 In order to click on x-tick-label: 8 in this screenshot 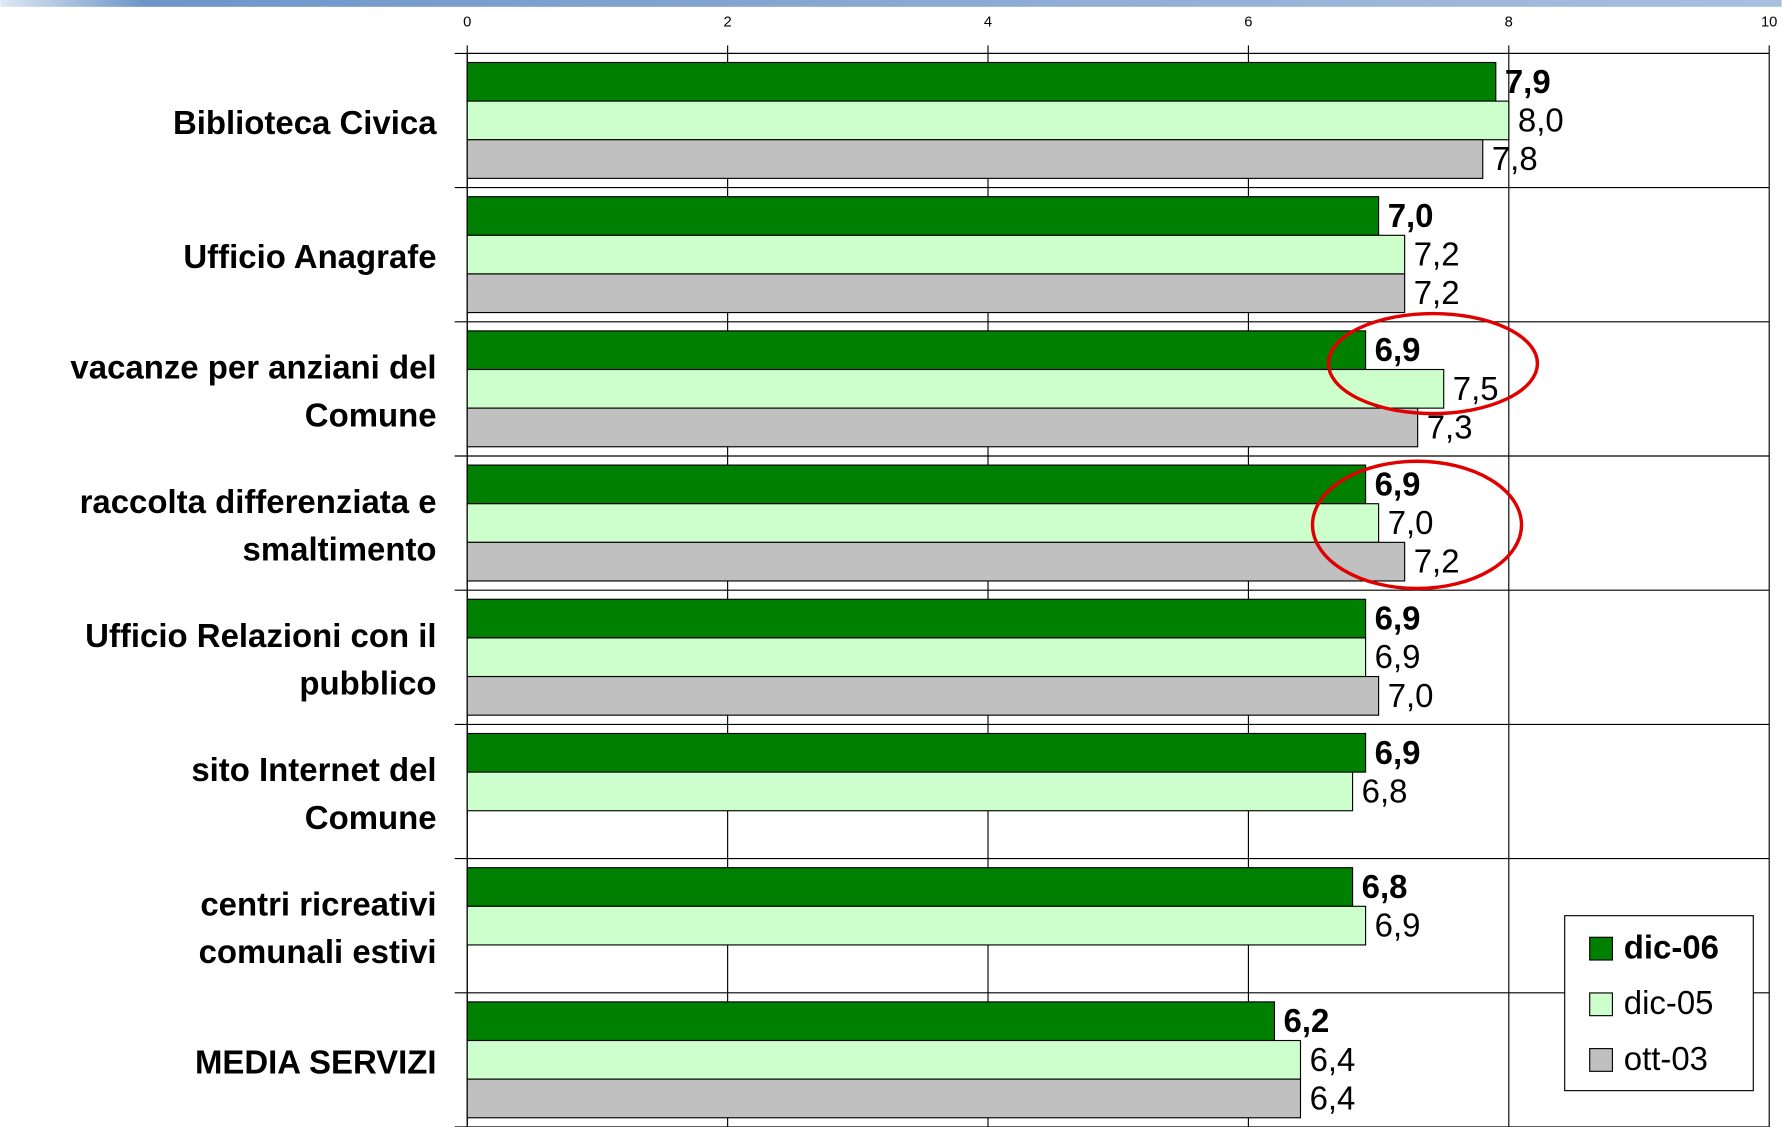, I will do `click(1509, 23)`.